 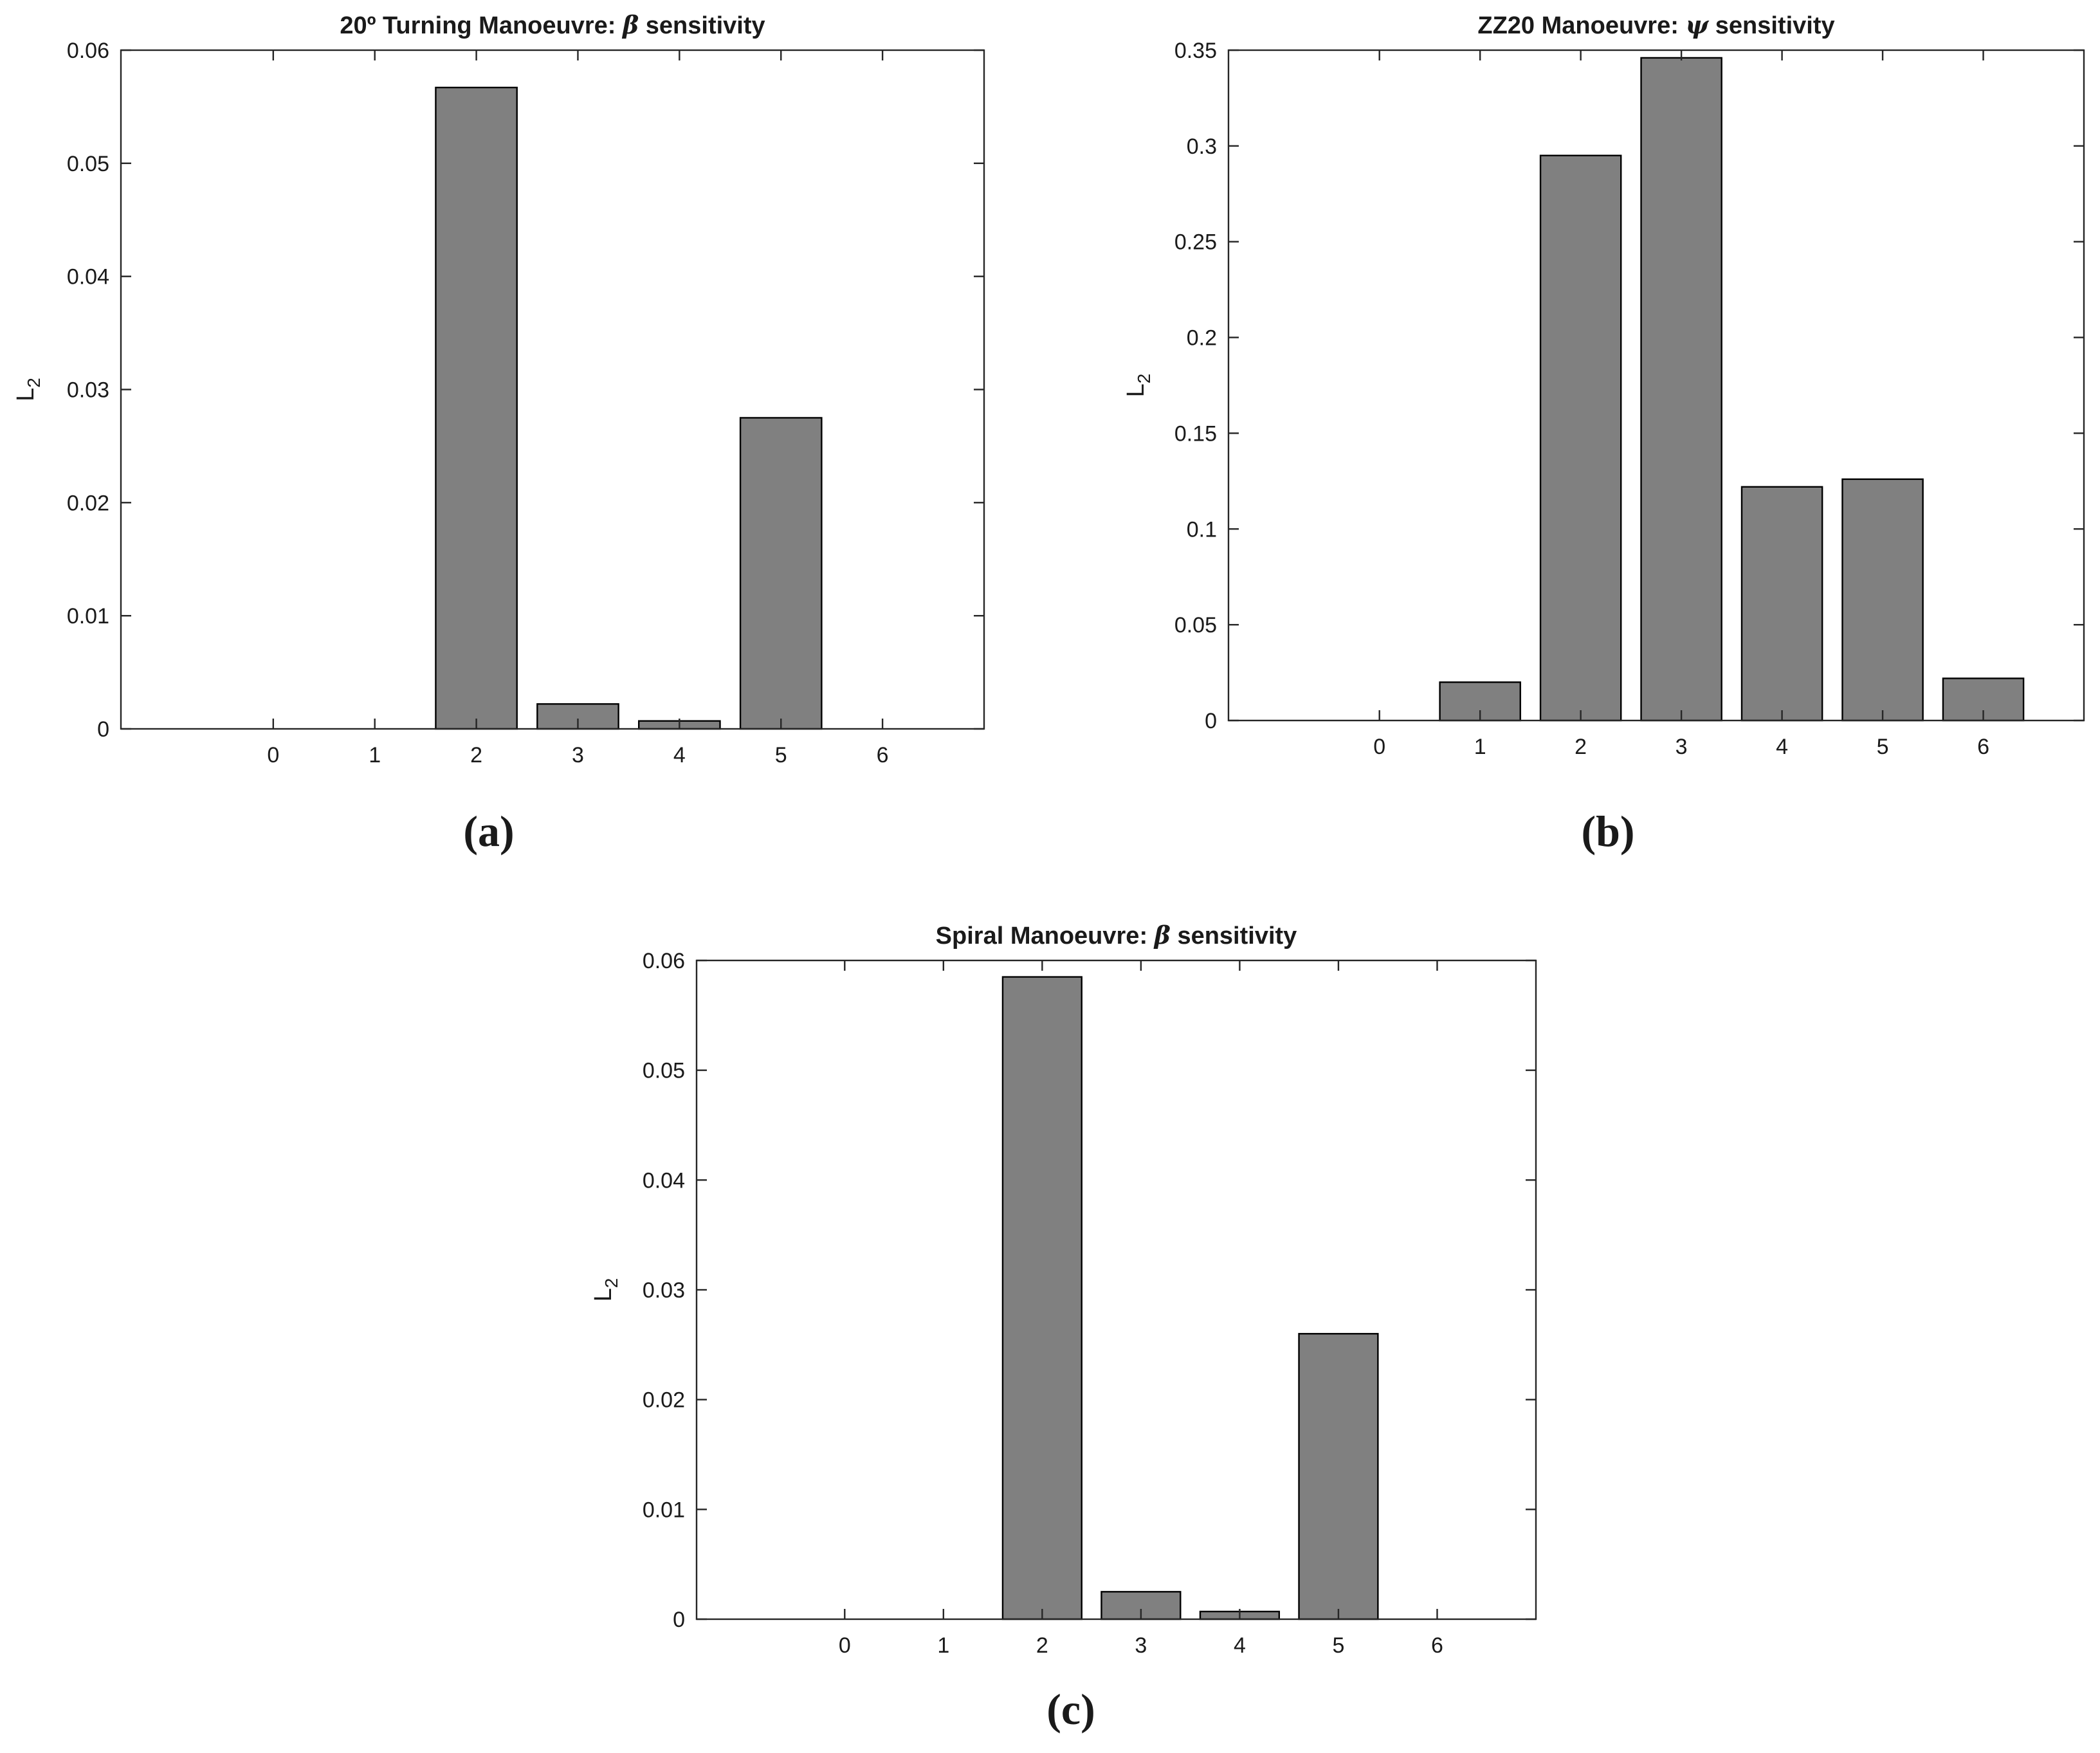 I want to click on chart-title: 20º Turning Manoeuvre: β sensitivity, so click(x=552, y=25).